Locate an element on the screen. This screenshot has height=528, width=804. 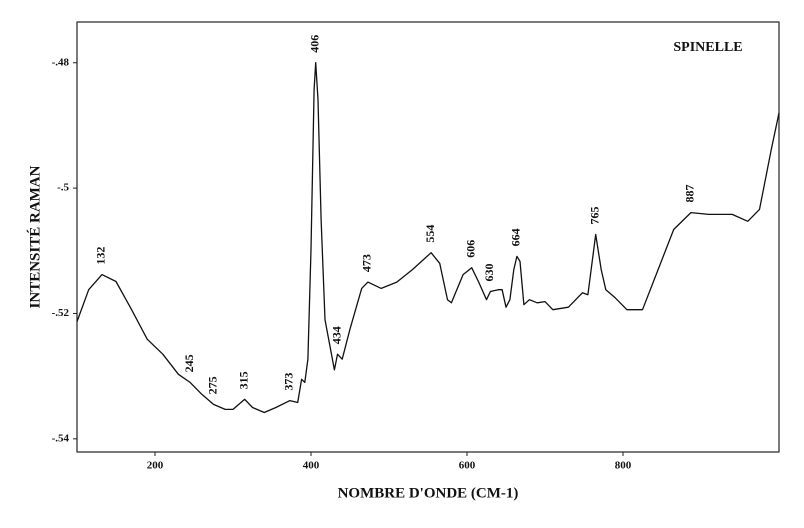
y-tick-label: -.52 is located at coordinates (61, 313).